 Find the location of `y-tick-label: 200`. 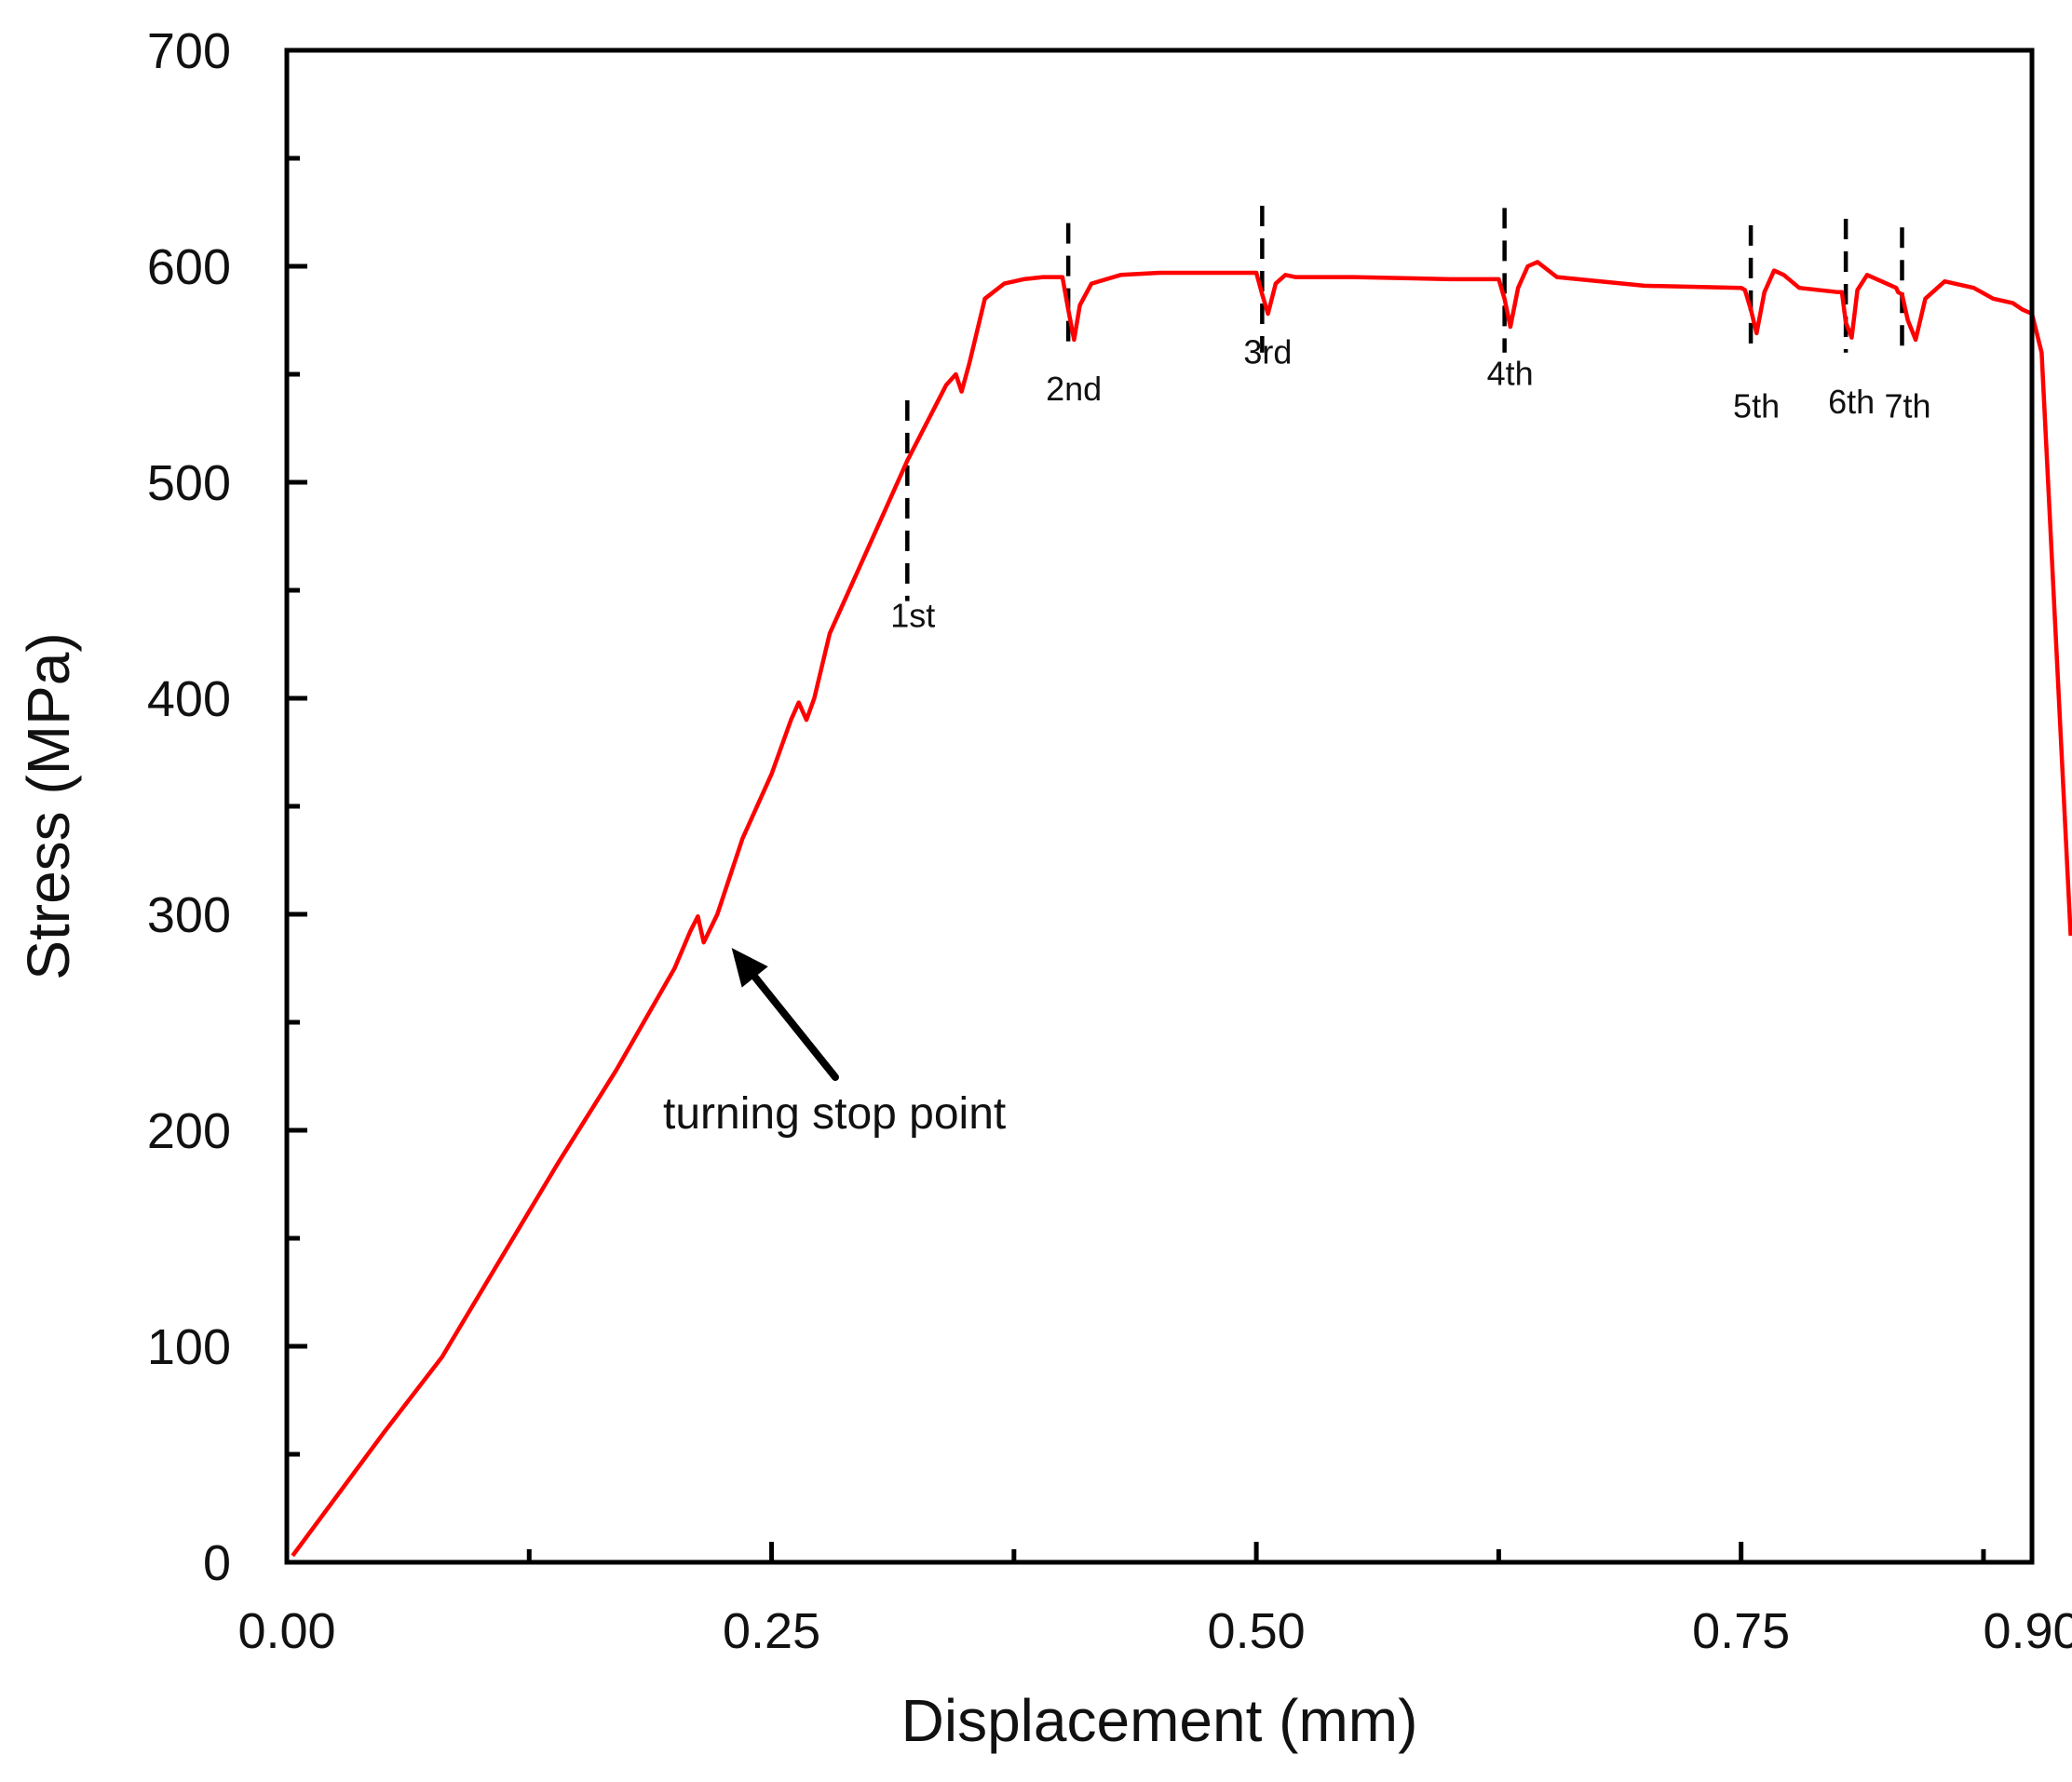

y-tick-label: 200 is located at coordinates (189, 1131).